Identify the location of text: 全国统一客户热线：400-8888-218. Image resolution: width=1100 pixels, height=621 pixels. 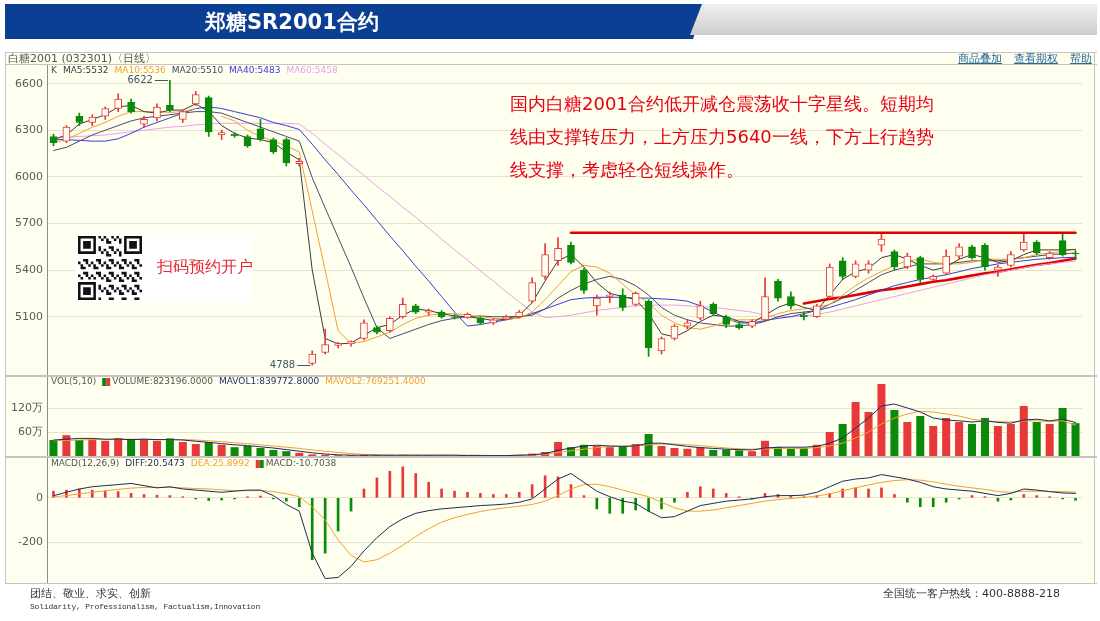
(971, 593).